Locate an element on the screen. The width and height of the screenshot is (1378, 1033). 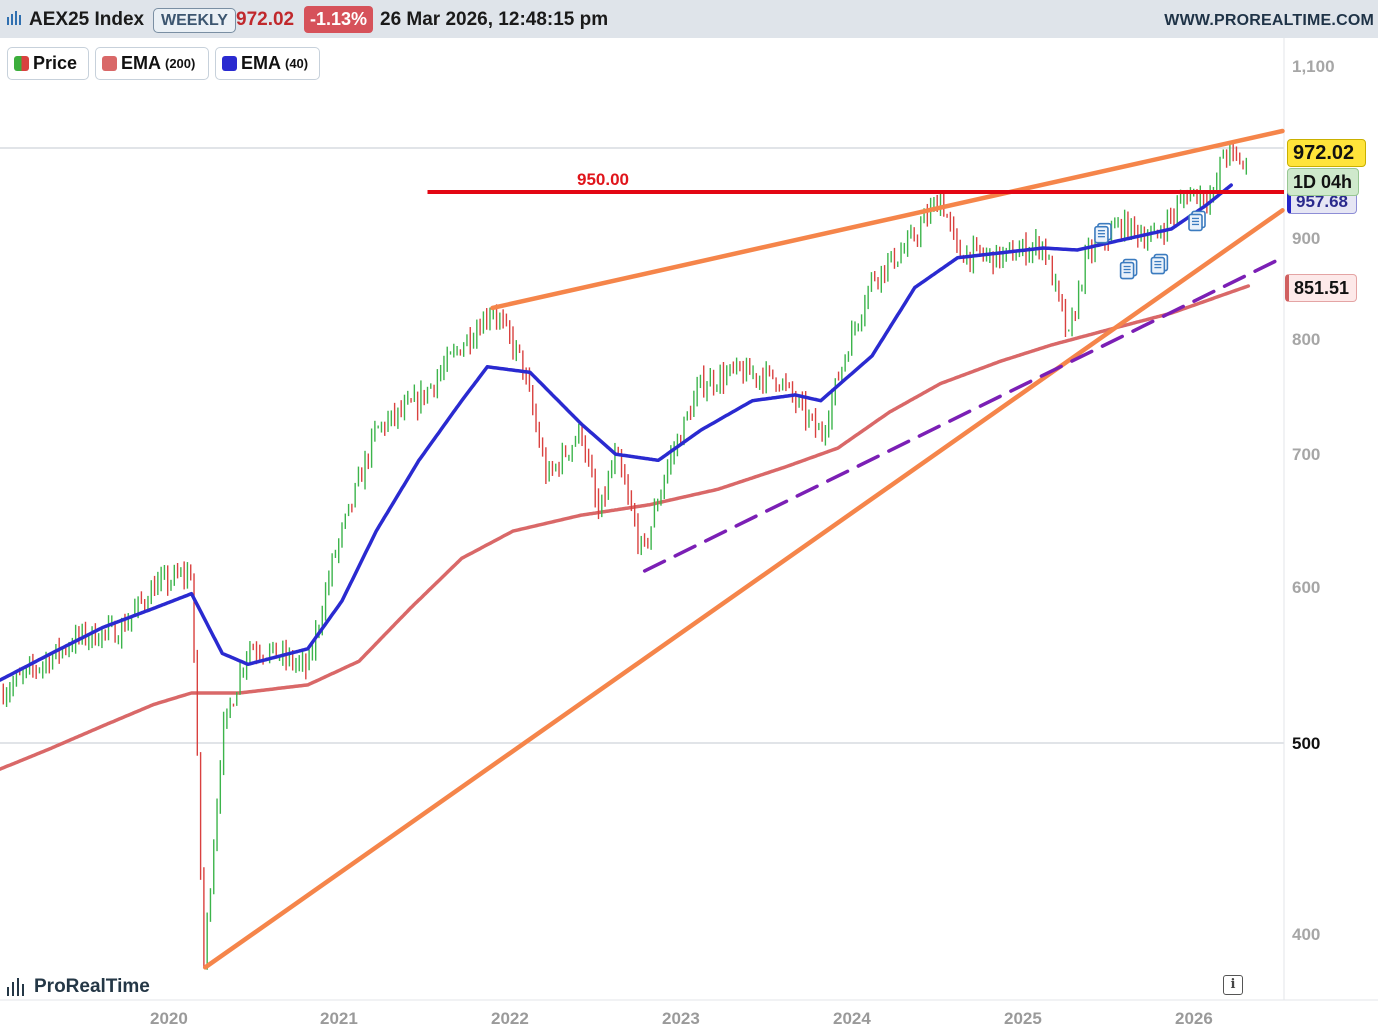
level-label: 950.00 is located at coordinates (603, 179).